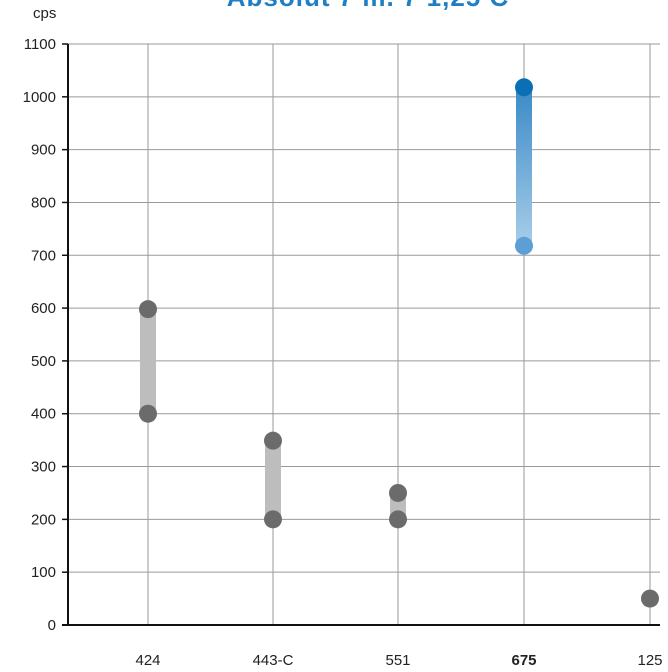  Describe the element at coordinates (147, 660) in the screenshot. I see `x-tick-label: 424` at that location.